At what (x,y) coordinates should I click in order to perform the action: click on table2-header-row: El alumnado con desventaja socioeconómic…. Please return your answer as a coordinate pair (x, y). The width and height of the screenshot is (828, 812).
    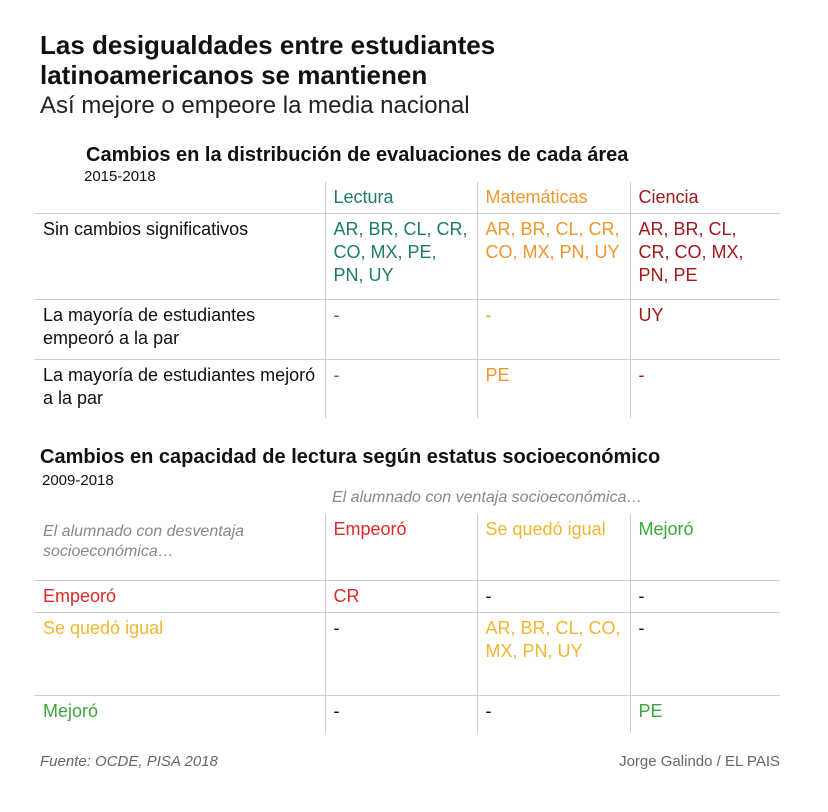
    Looking at the image, I should click on (407, 547).